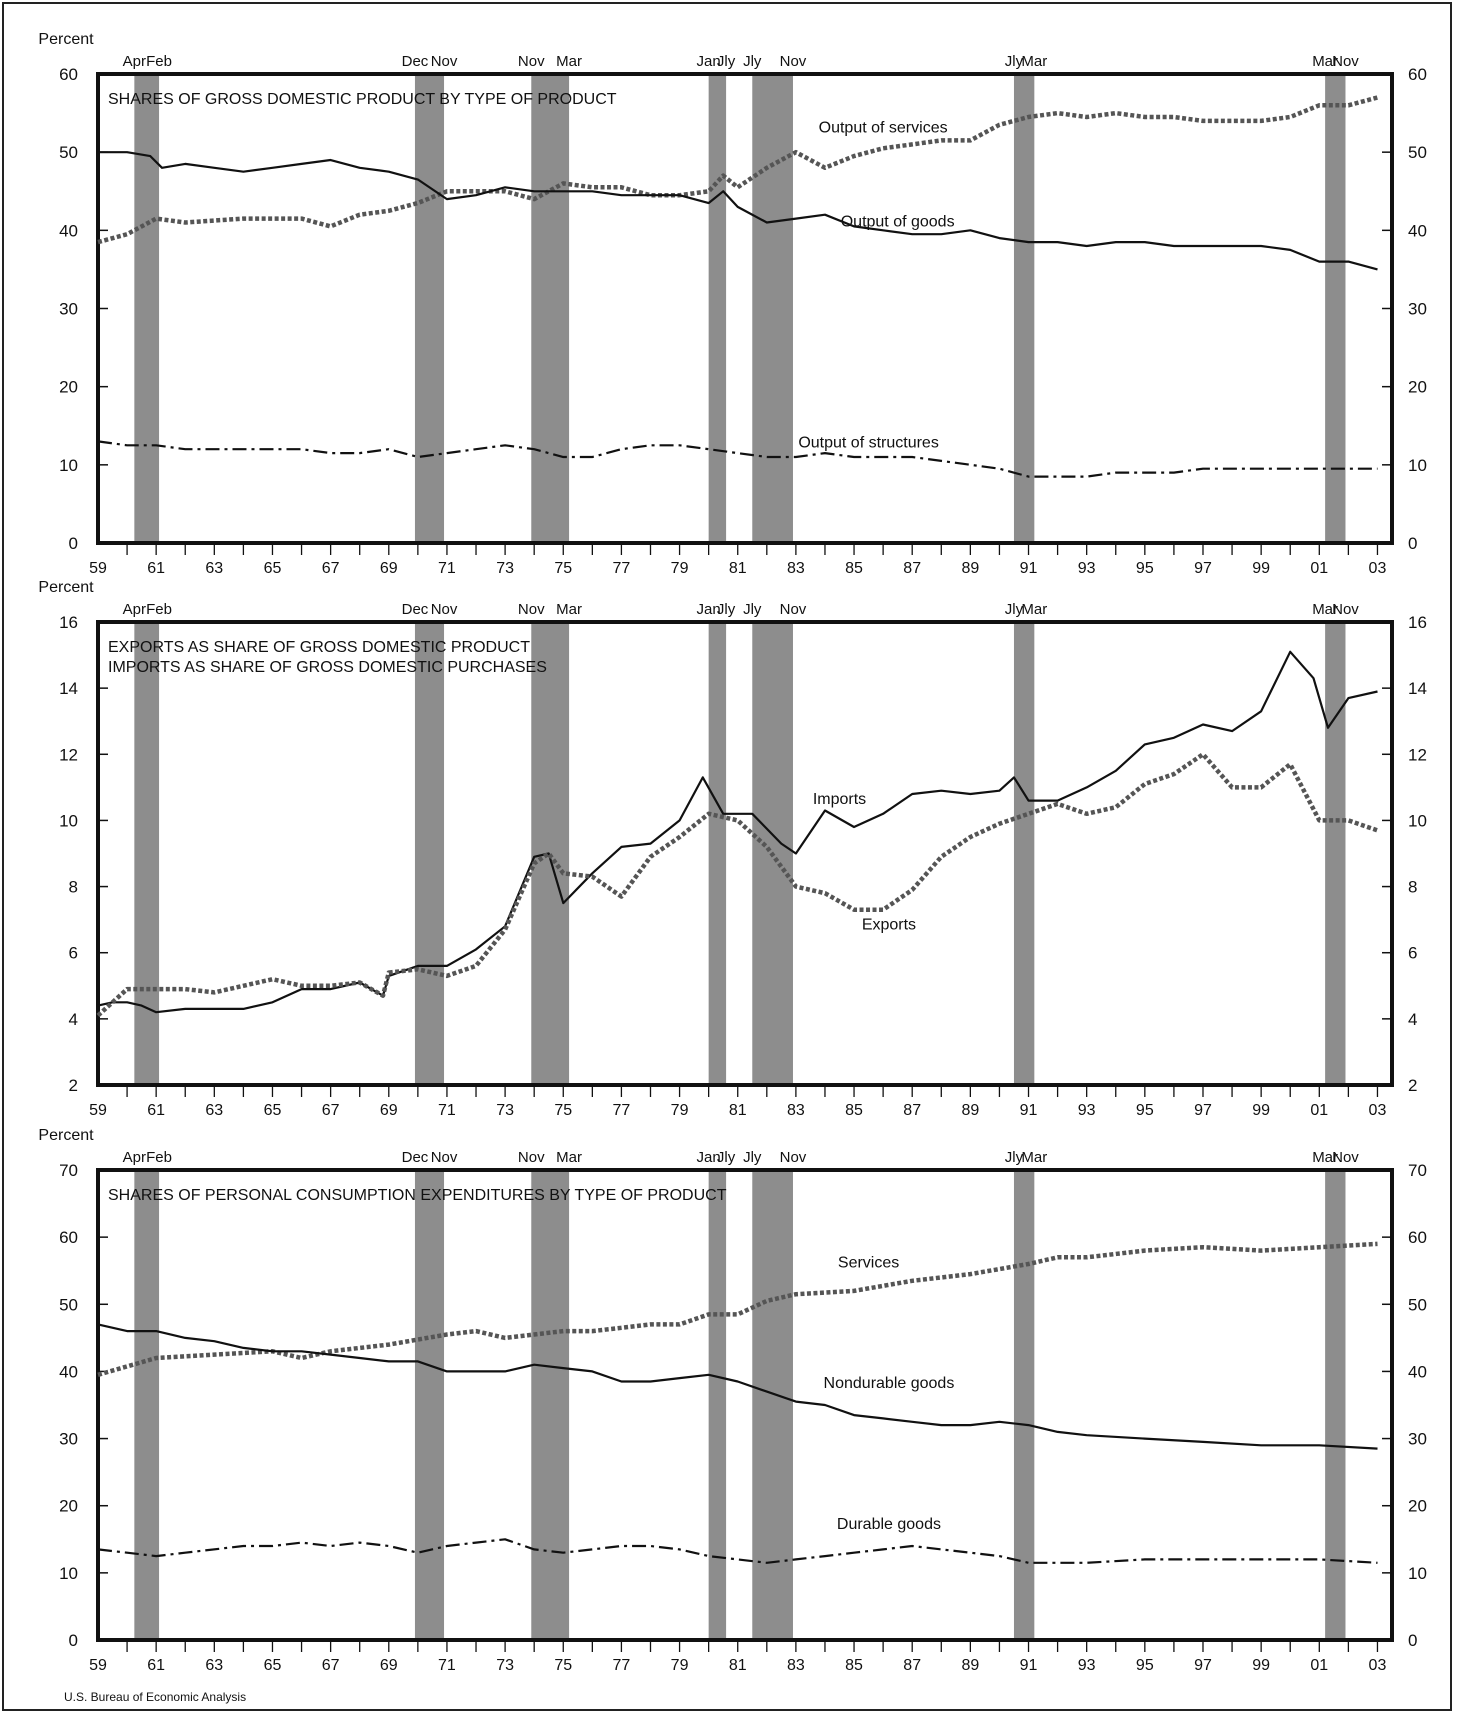  Describe the element at coordinates (737, 1386) in the screenshot. I see `series-line-nondurable-goods` at that location.